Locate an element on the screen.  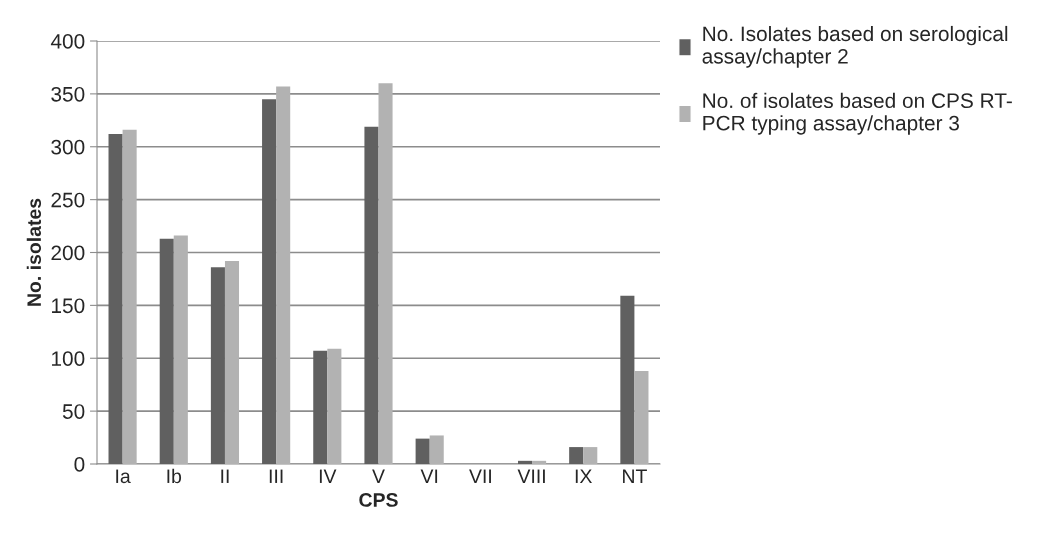
legend-label: No. of isolates based on CPS RT- PCR typing assay/chapter 3 is located at coordinates (857, 113).